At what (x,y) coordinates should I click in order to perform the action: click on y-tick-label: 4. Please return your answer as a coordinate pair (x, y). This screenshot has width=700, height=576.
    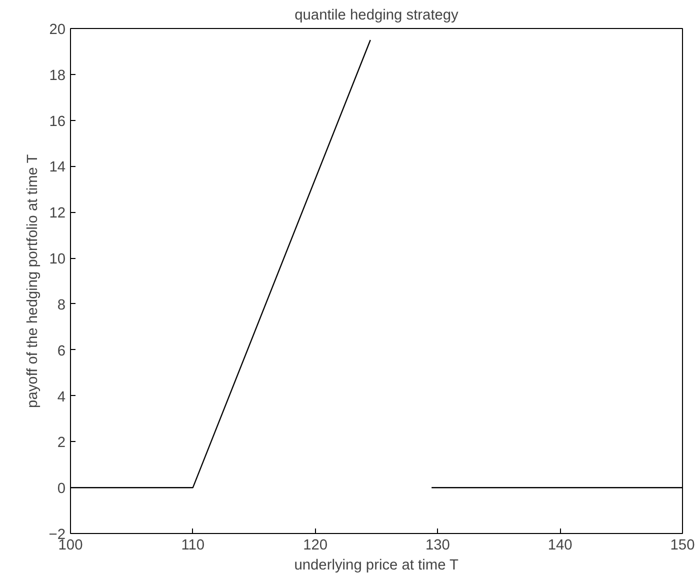
    Looking at the image, I should click on (61, 397).